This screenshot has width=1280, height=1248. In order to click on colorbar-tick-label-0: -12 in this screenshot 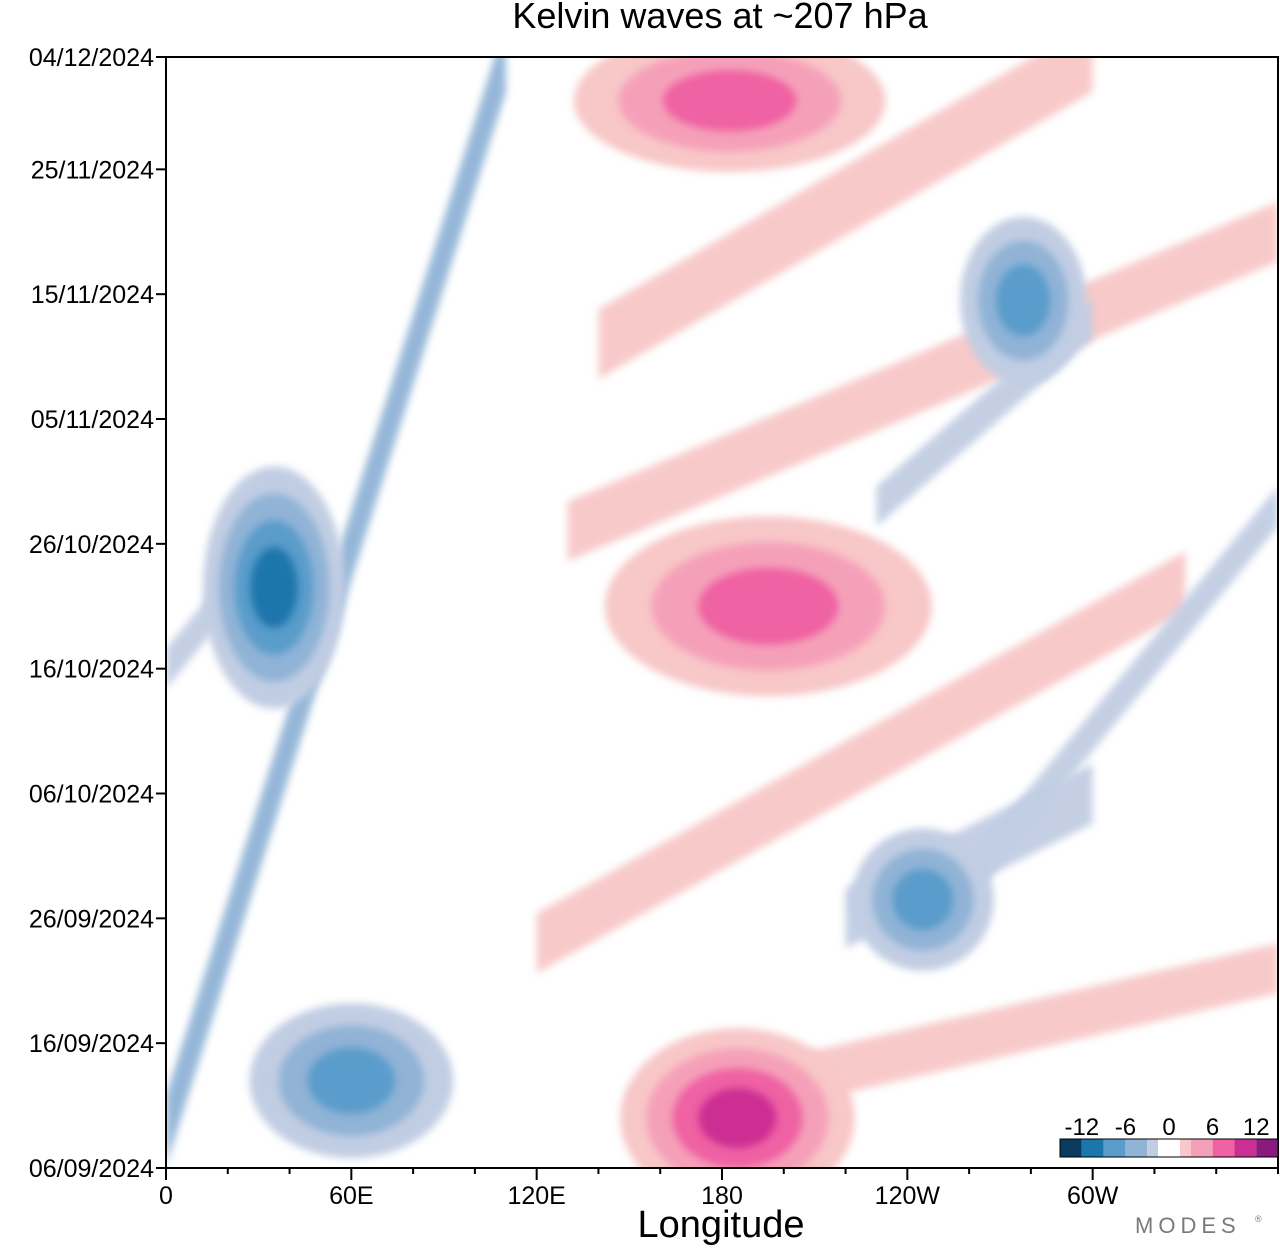, I will do `click(1081, 1127)`.